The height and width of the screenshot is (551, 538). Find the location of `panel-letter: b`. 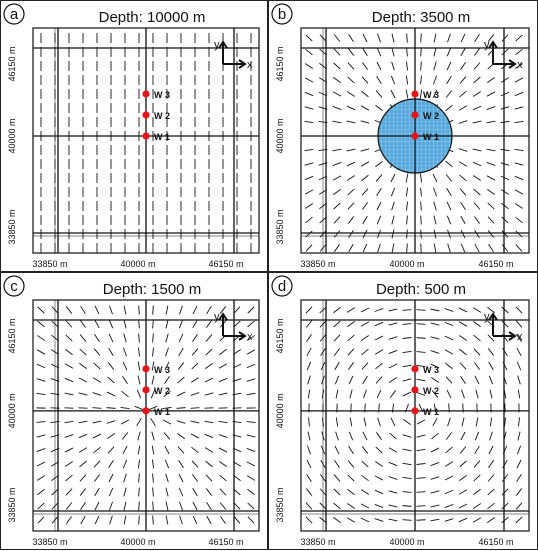

panel-letter: b is located at coordinates (282, 14).